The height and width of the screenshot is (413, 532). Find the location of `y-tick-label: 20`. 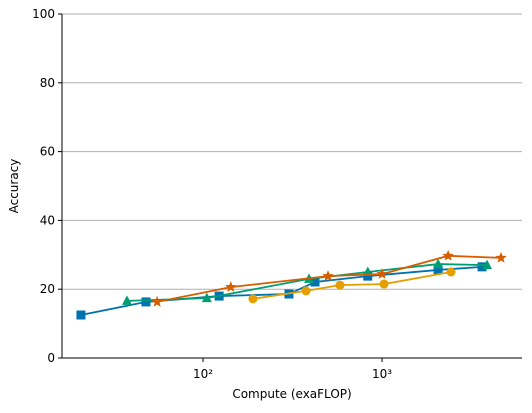

y-tick-label: 20 is located at coordinates (47, 289).